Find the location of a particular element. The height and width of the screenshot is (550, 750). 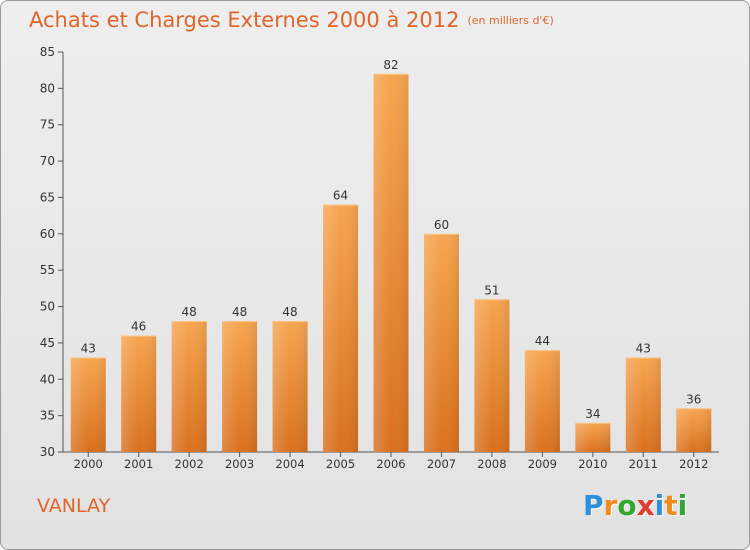

y-tick-label: 55 is located at coordinates (47, 270).